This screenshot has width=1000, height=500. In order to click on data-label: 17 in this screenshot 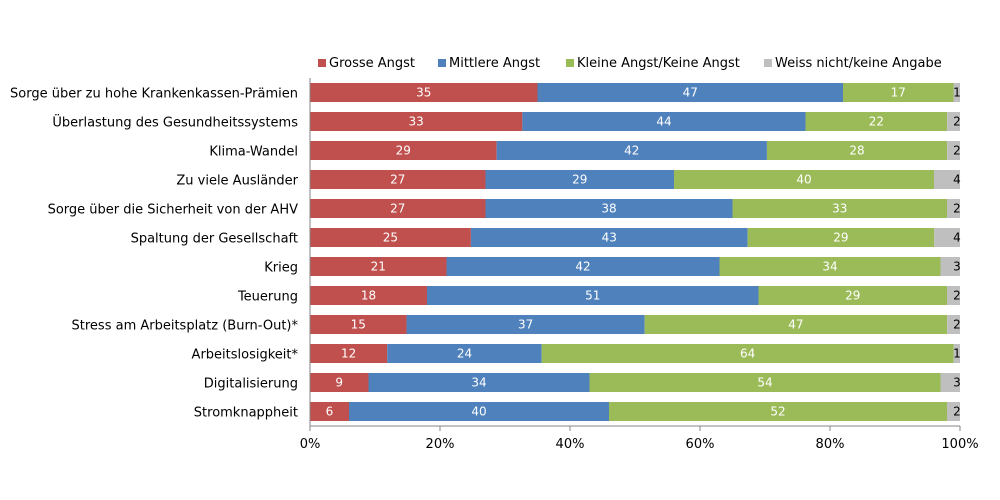, I will do `click(898, 93)`.